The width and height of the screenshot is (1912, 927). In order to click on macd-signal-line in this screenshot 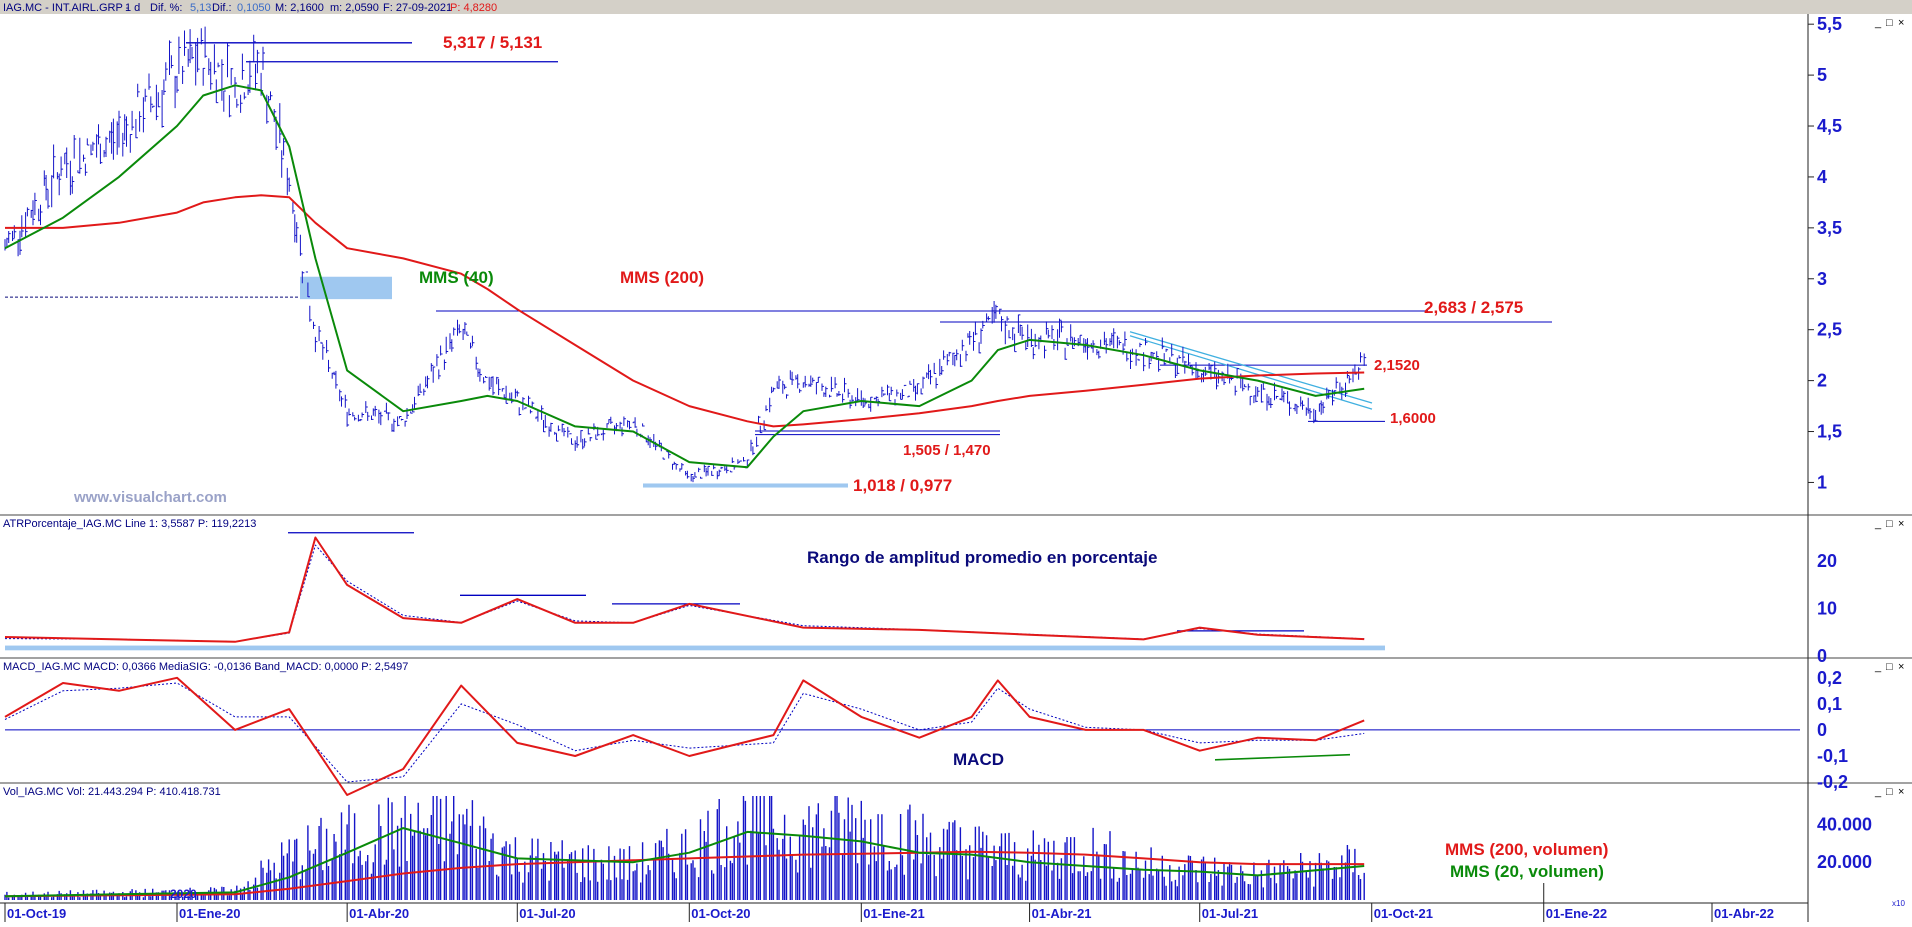, I will do `click(684, 732)`.